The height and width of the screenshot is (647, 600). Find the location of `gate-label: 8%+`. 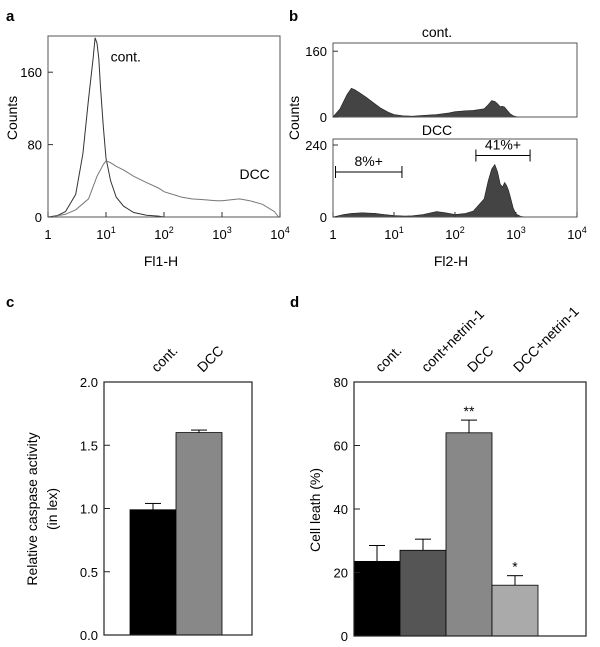

gate-label: 8%+ is located at coordinates (369, 161).